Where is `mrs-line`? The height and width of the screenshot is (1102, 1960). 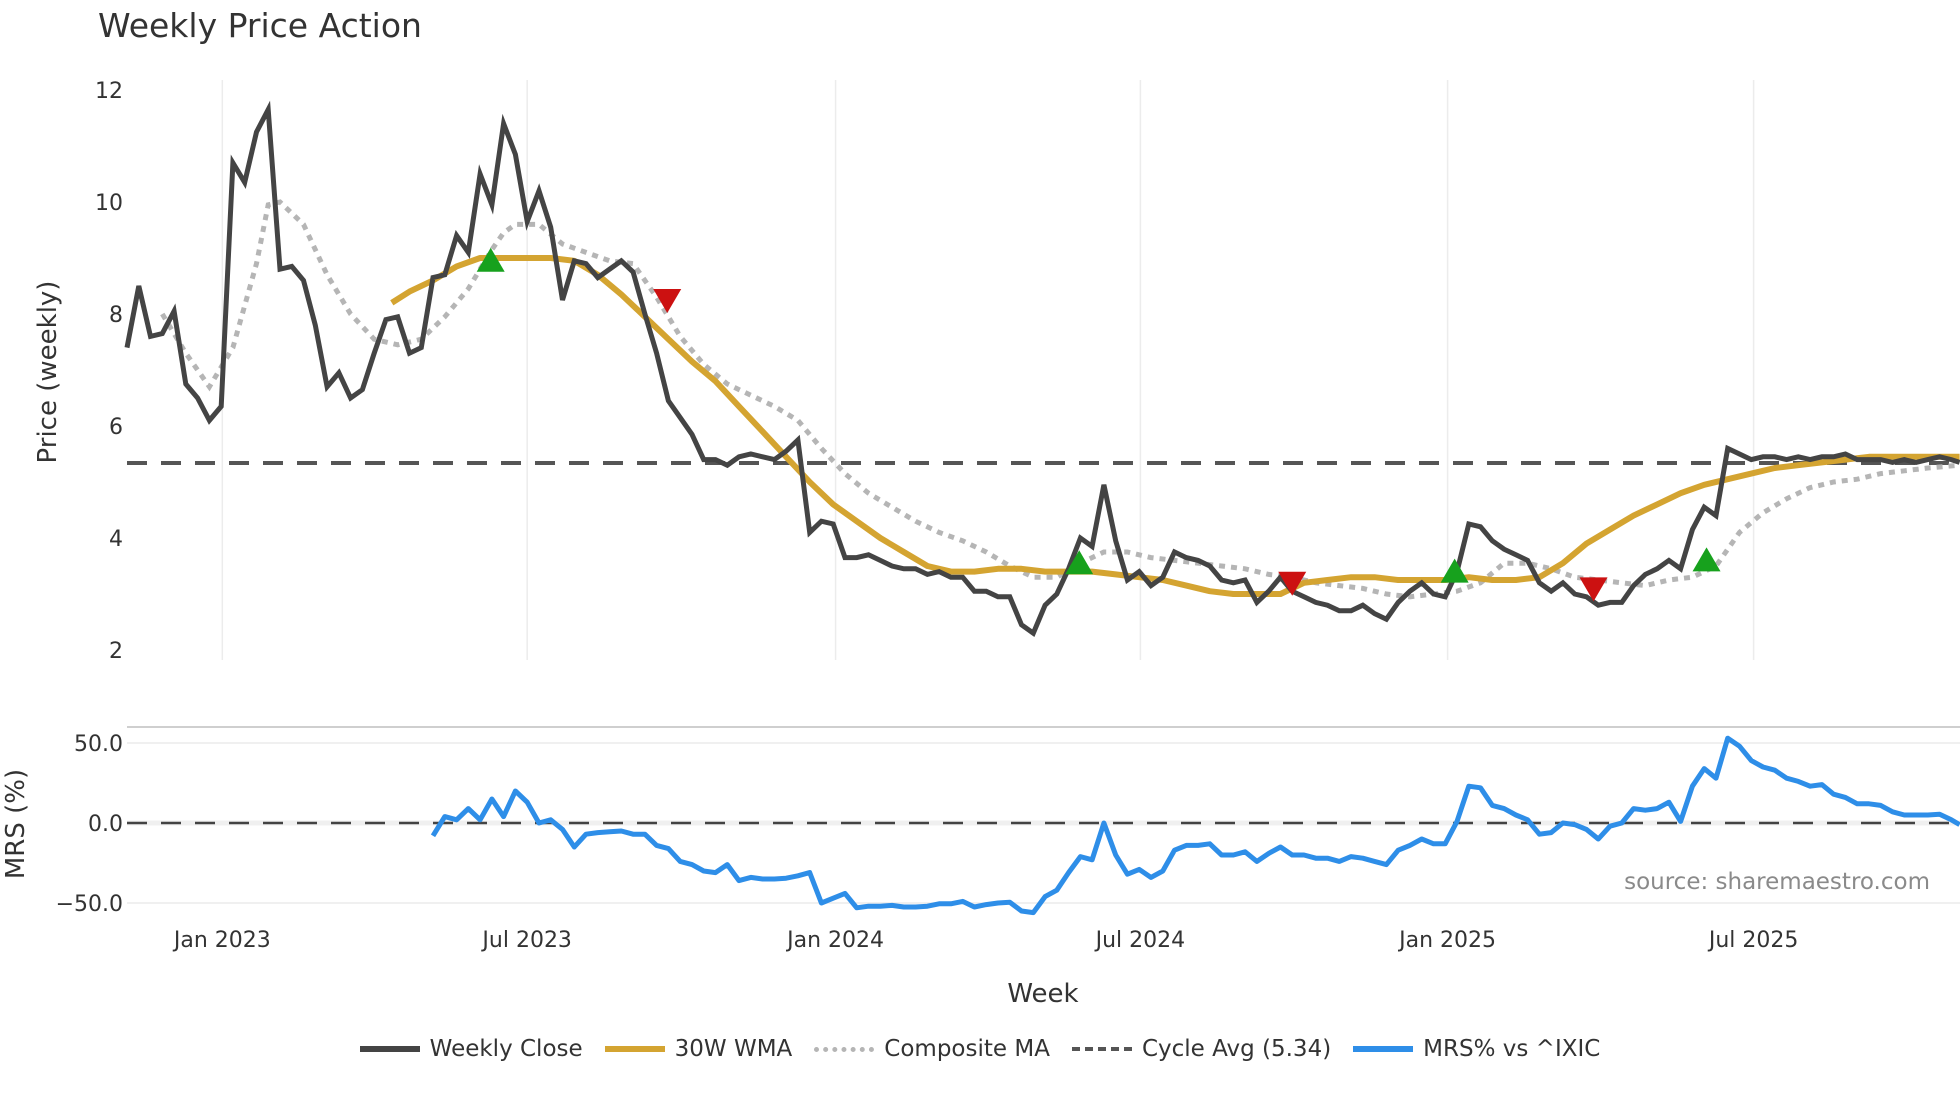
mrs-line is located at coordinates (1195, 825).